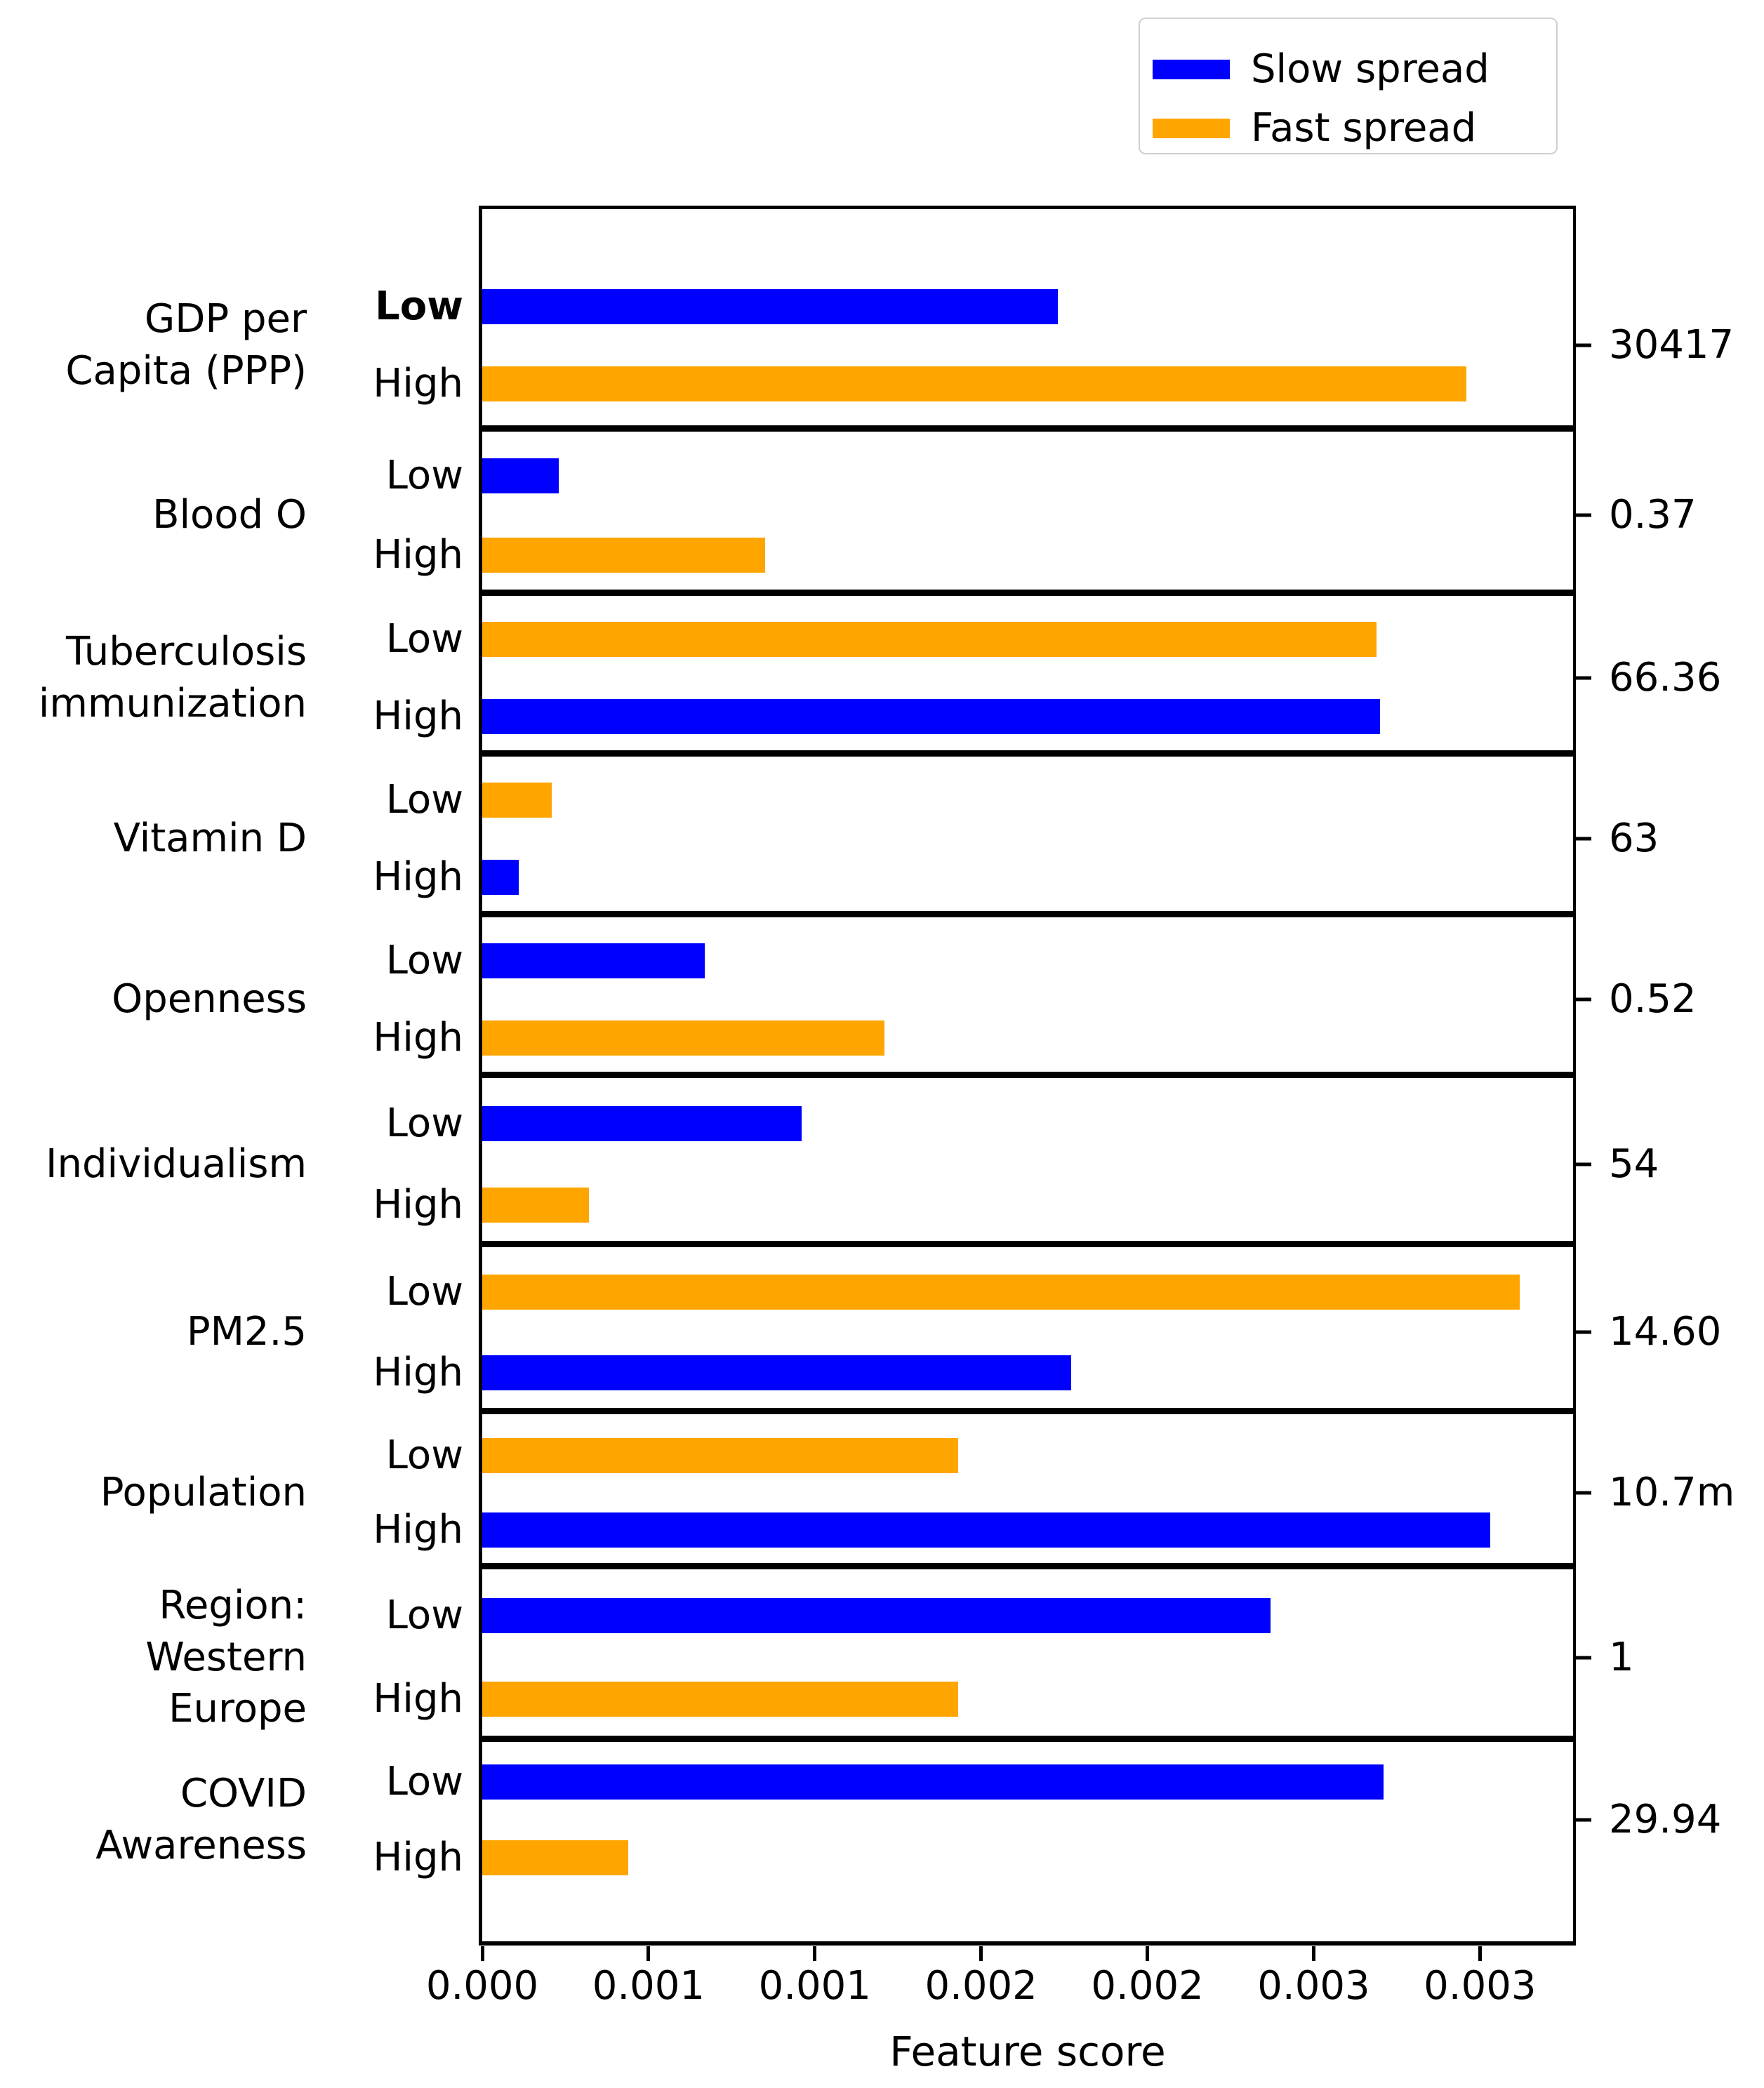  What do you see at coordinates (424, 639) in the screenshot?
I see `y-tick-label-low-tuberculosis-immunization: Low` at bounding box center [424, 639].